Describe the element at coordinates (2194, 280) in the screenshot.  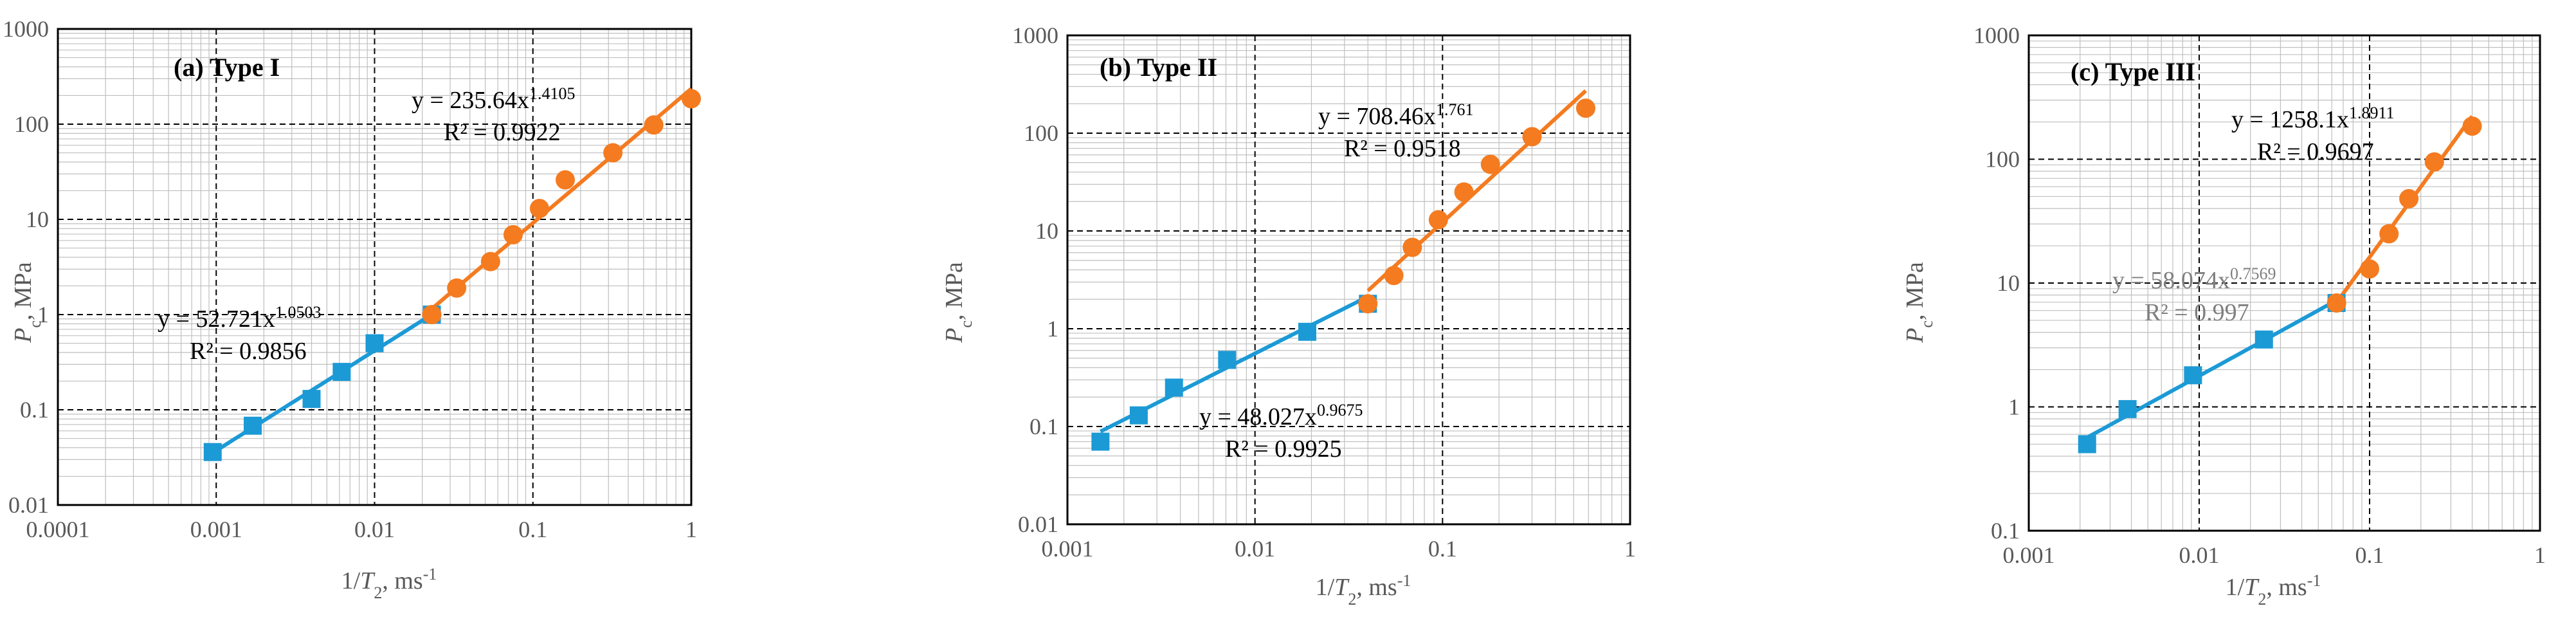
I see `fit-equation: y = 58.074x0.7569` at that location.